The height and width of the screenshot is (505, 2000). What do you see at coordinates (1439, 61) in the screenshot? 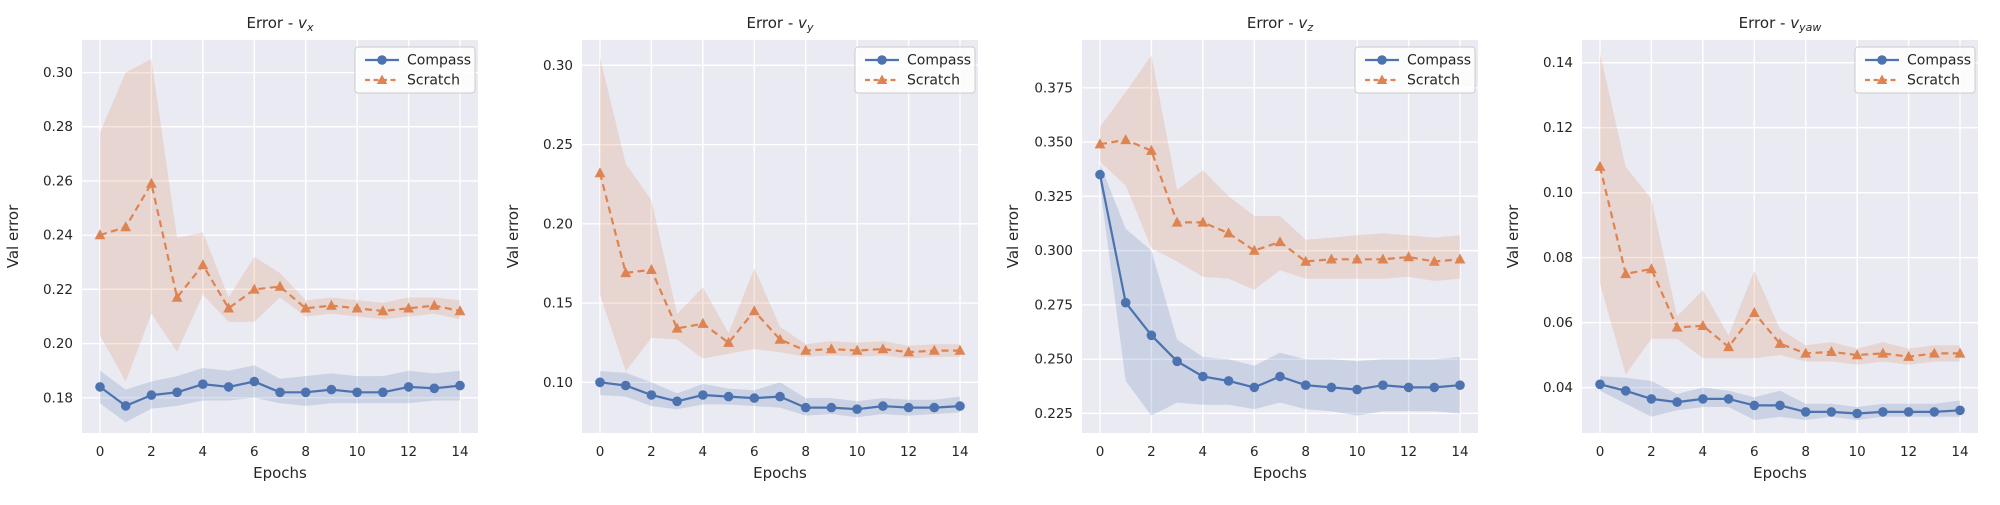
I see `legend-compass-label: Compass` at bounding box center [1439, 61].